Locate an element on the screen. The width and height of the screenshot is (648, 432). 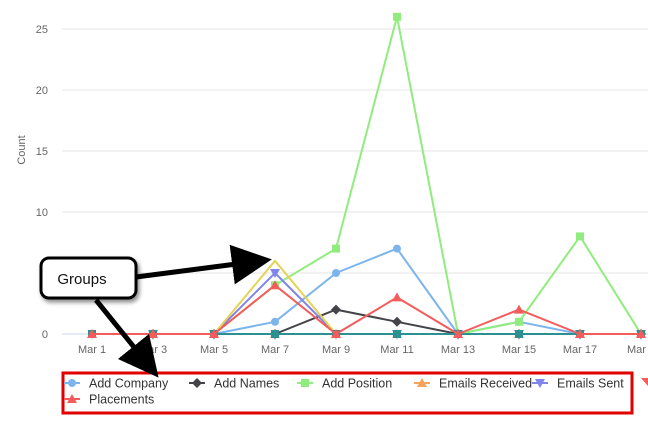
callout-arrow-to-series is located at coordinates (203, 264).